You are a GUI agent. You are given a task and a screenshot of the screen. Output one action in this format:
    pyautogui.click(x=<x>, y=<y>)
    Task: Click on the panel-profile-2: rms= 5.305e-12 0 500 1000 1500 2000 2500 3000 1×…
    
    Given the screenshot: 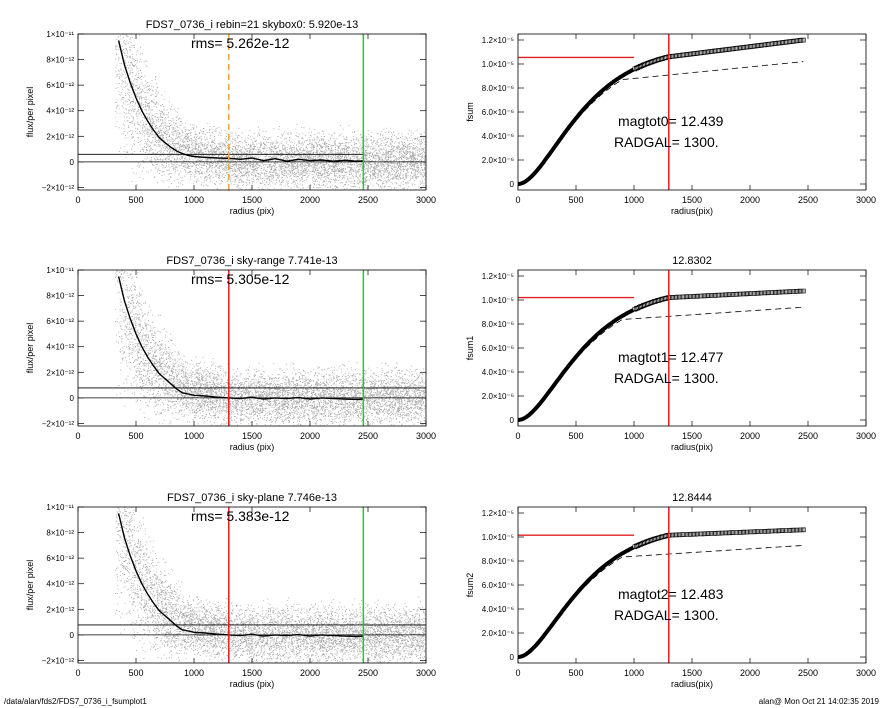 What is the action you would take?
    pyautogui.click(x=230, y=353)
    